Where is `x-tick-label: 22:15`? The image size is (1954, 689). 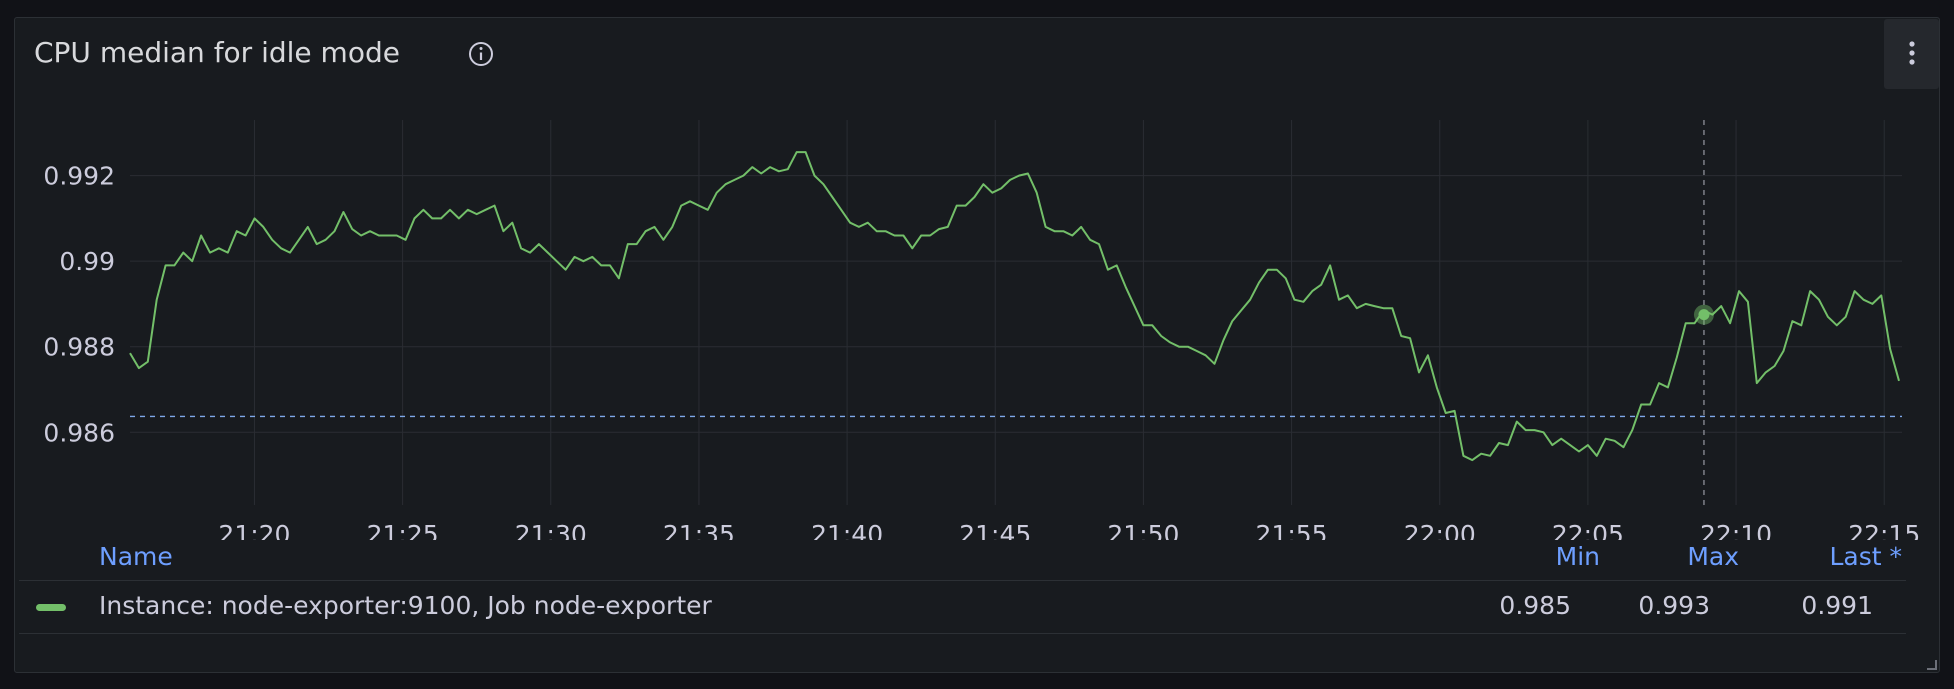
x-tick-label: 22:15 is located at coordinates (1884, 530).